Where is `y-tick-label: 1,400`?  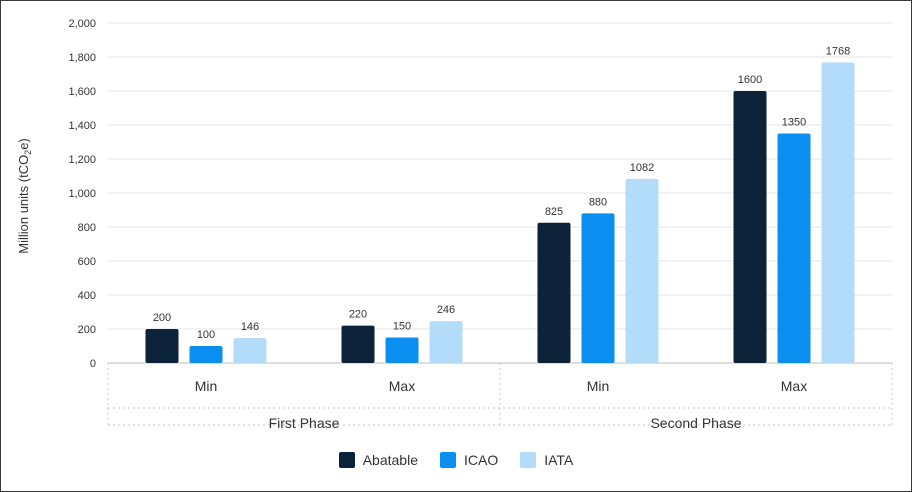 y-tick-label: 1,400 is located at coordinates (82, 126).